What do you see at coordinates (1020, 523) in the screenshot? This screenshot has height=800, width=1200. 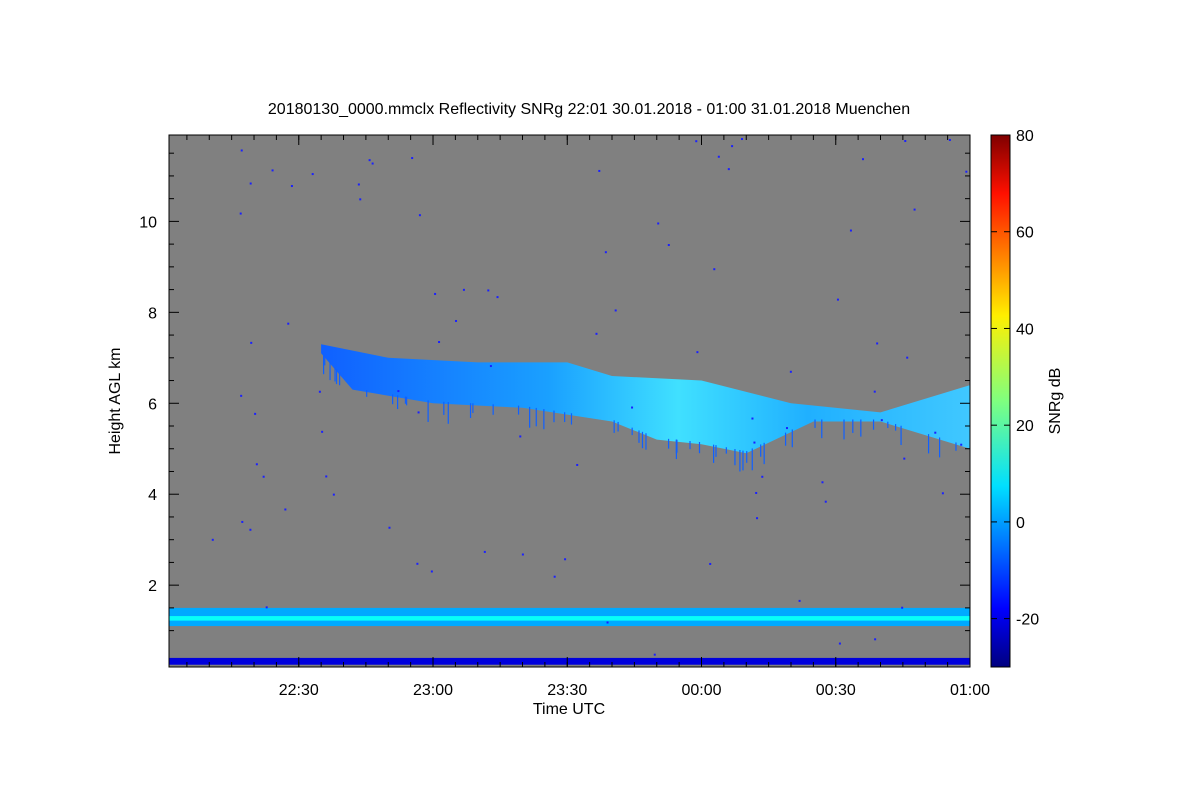 I see `colorbar-tick-label-1: 0` at bounding box center [1020, 523].